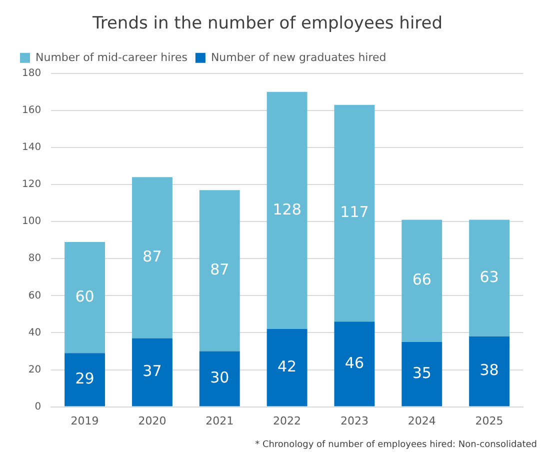 The height and width of the screenshot is (468, 545). Describe the element at coordinates (354, 421) in the screenshot. I see `x-tick-label: 2023` at that location.